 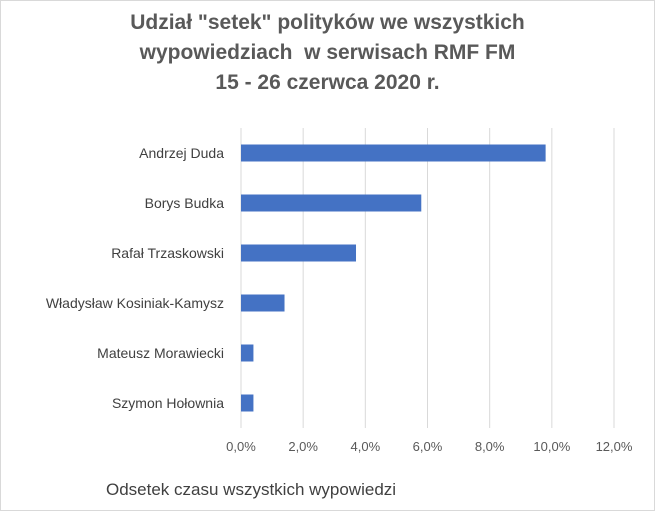 What do you see at coordinates (614, 446) in the screenshot?
I see `x-tick-label: 12,0%` at bounding box center [614, 446].